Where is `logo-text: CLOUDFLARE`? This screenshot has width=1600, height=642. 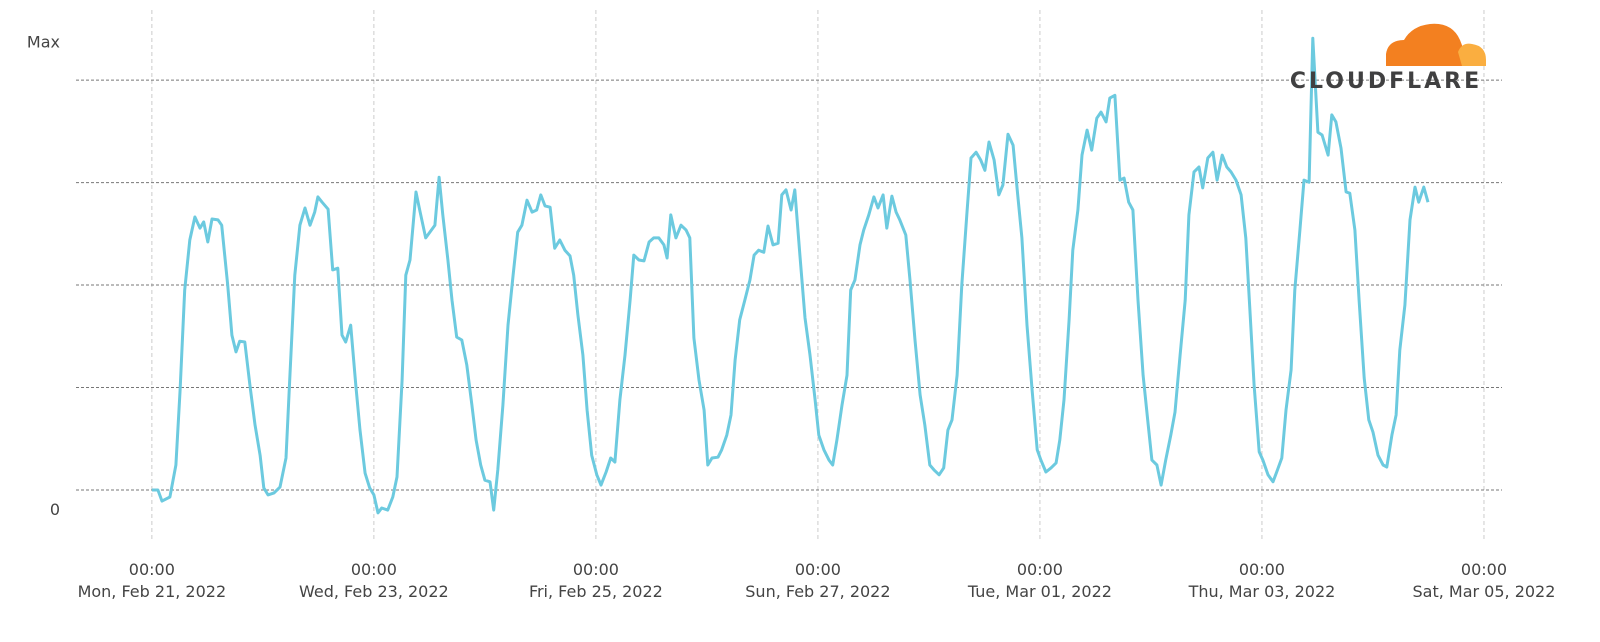
logo-text: CLOUDFLARE is located at coordinates (1386, 81).